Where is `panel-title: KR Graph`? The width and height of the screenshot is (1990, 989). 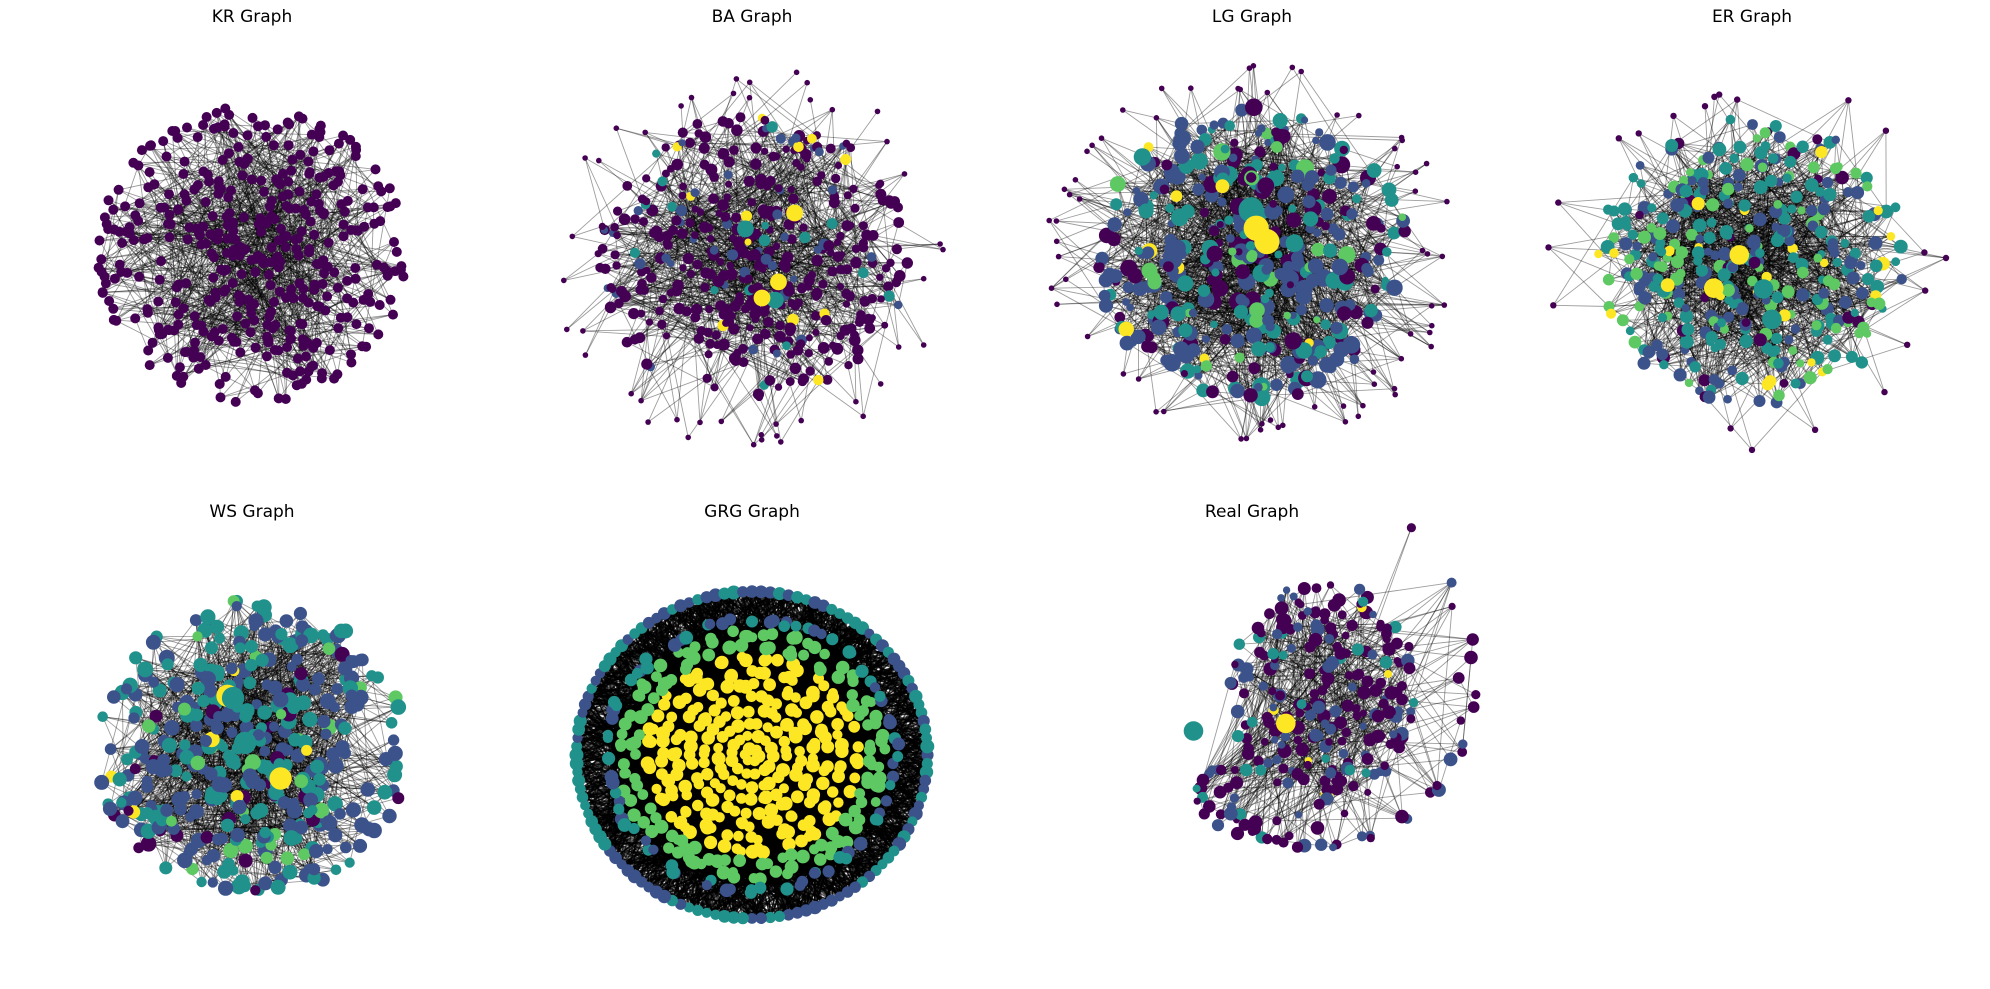 panel-title: KR Graph is located at coordinates (252, 17).